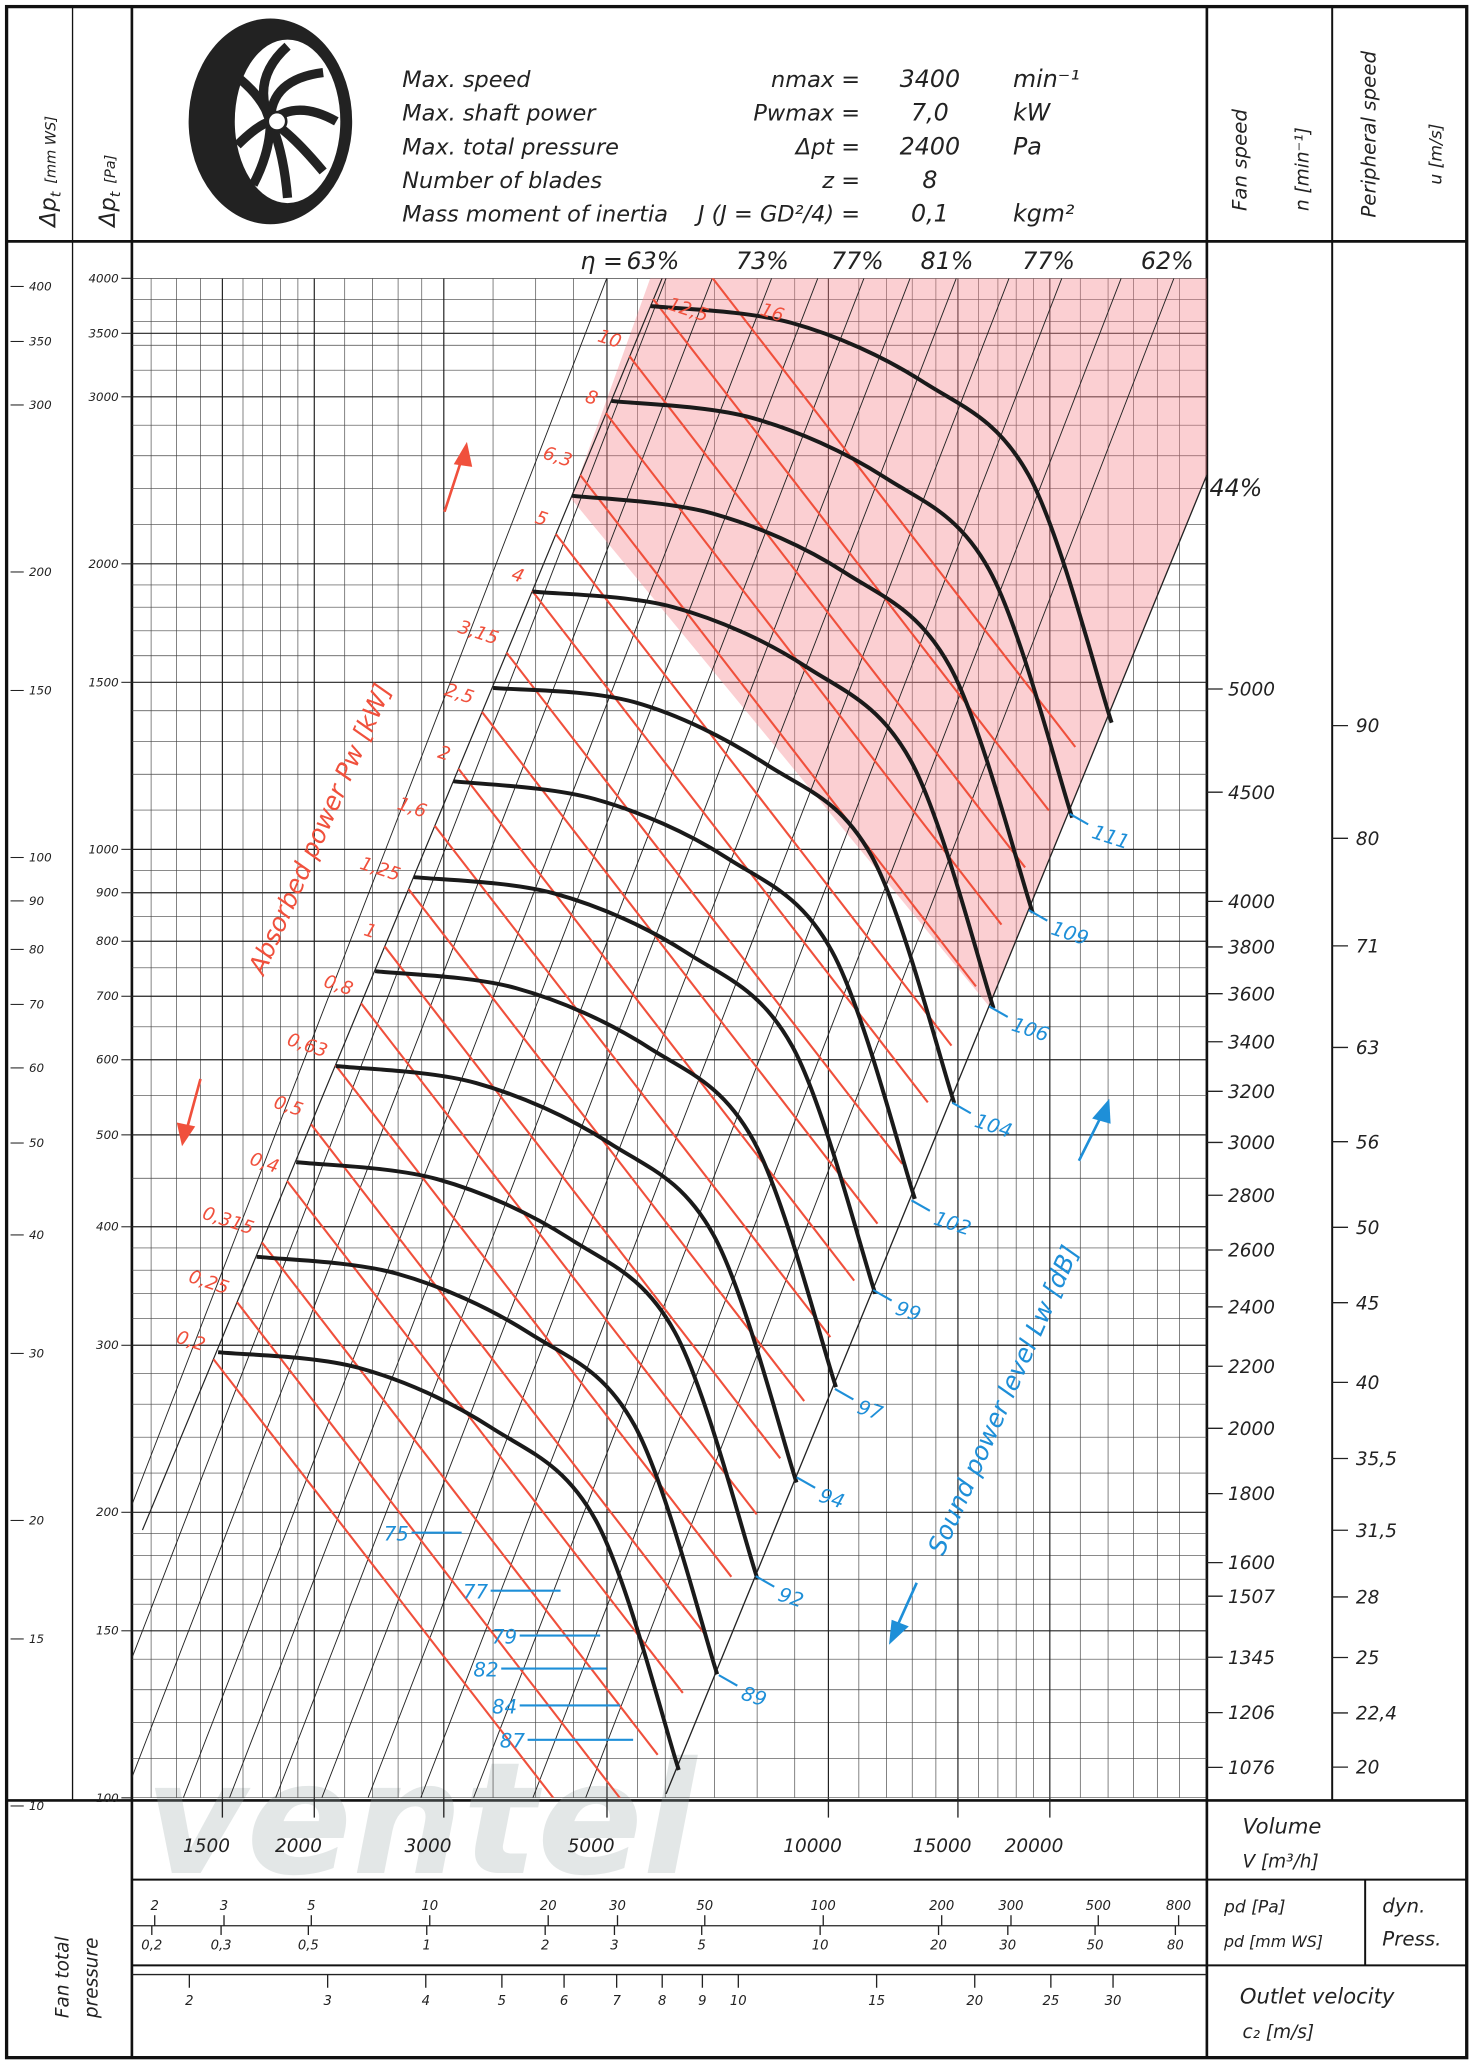  Describe the element at coordinates (930, 214) in the screenshot. I see `spec-value: 0,1` at that location.